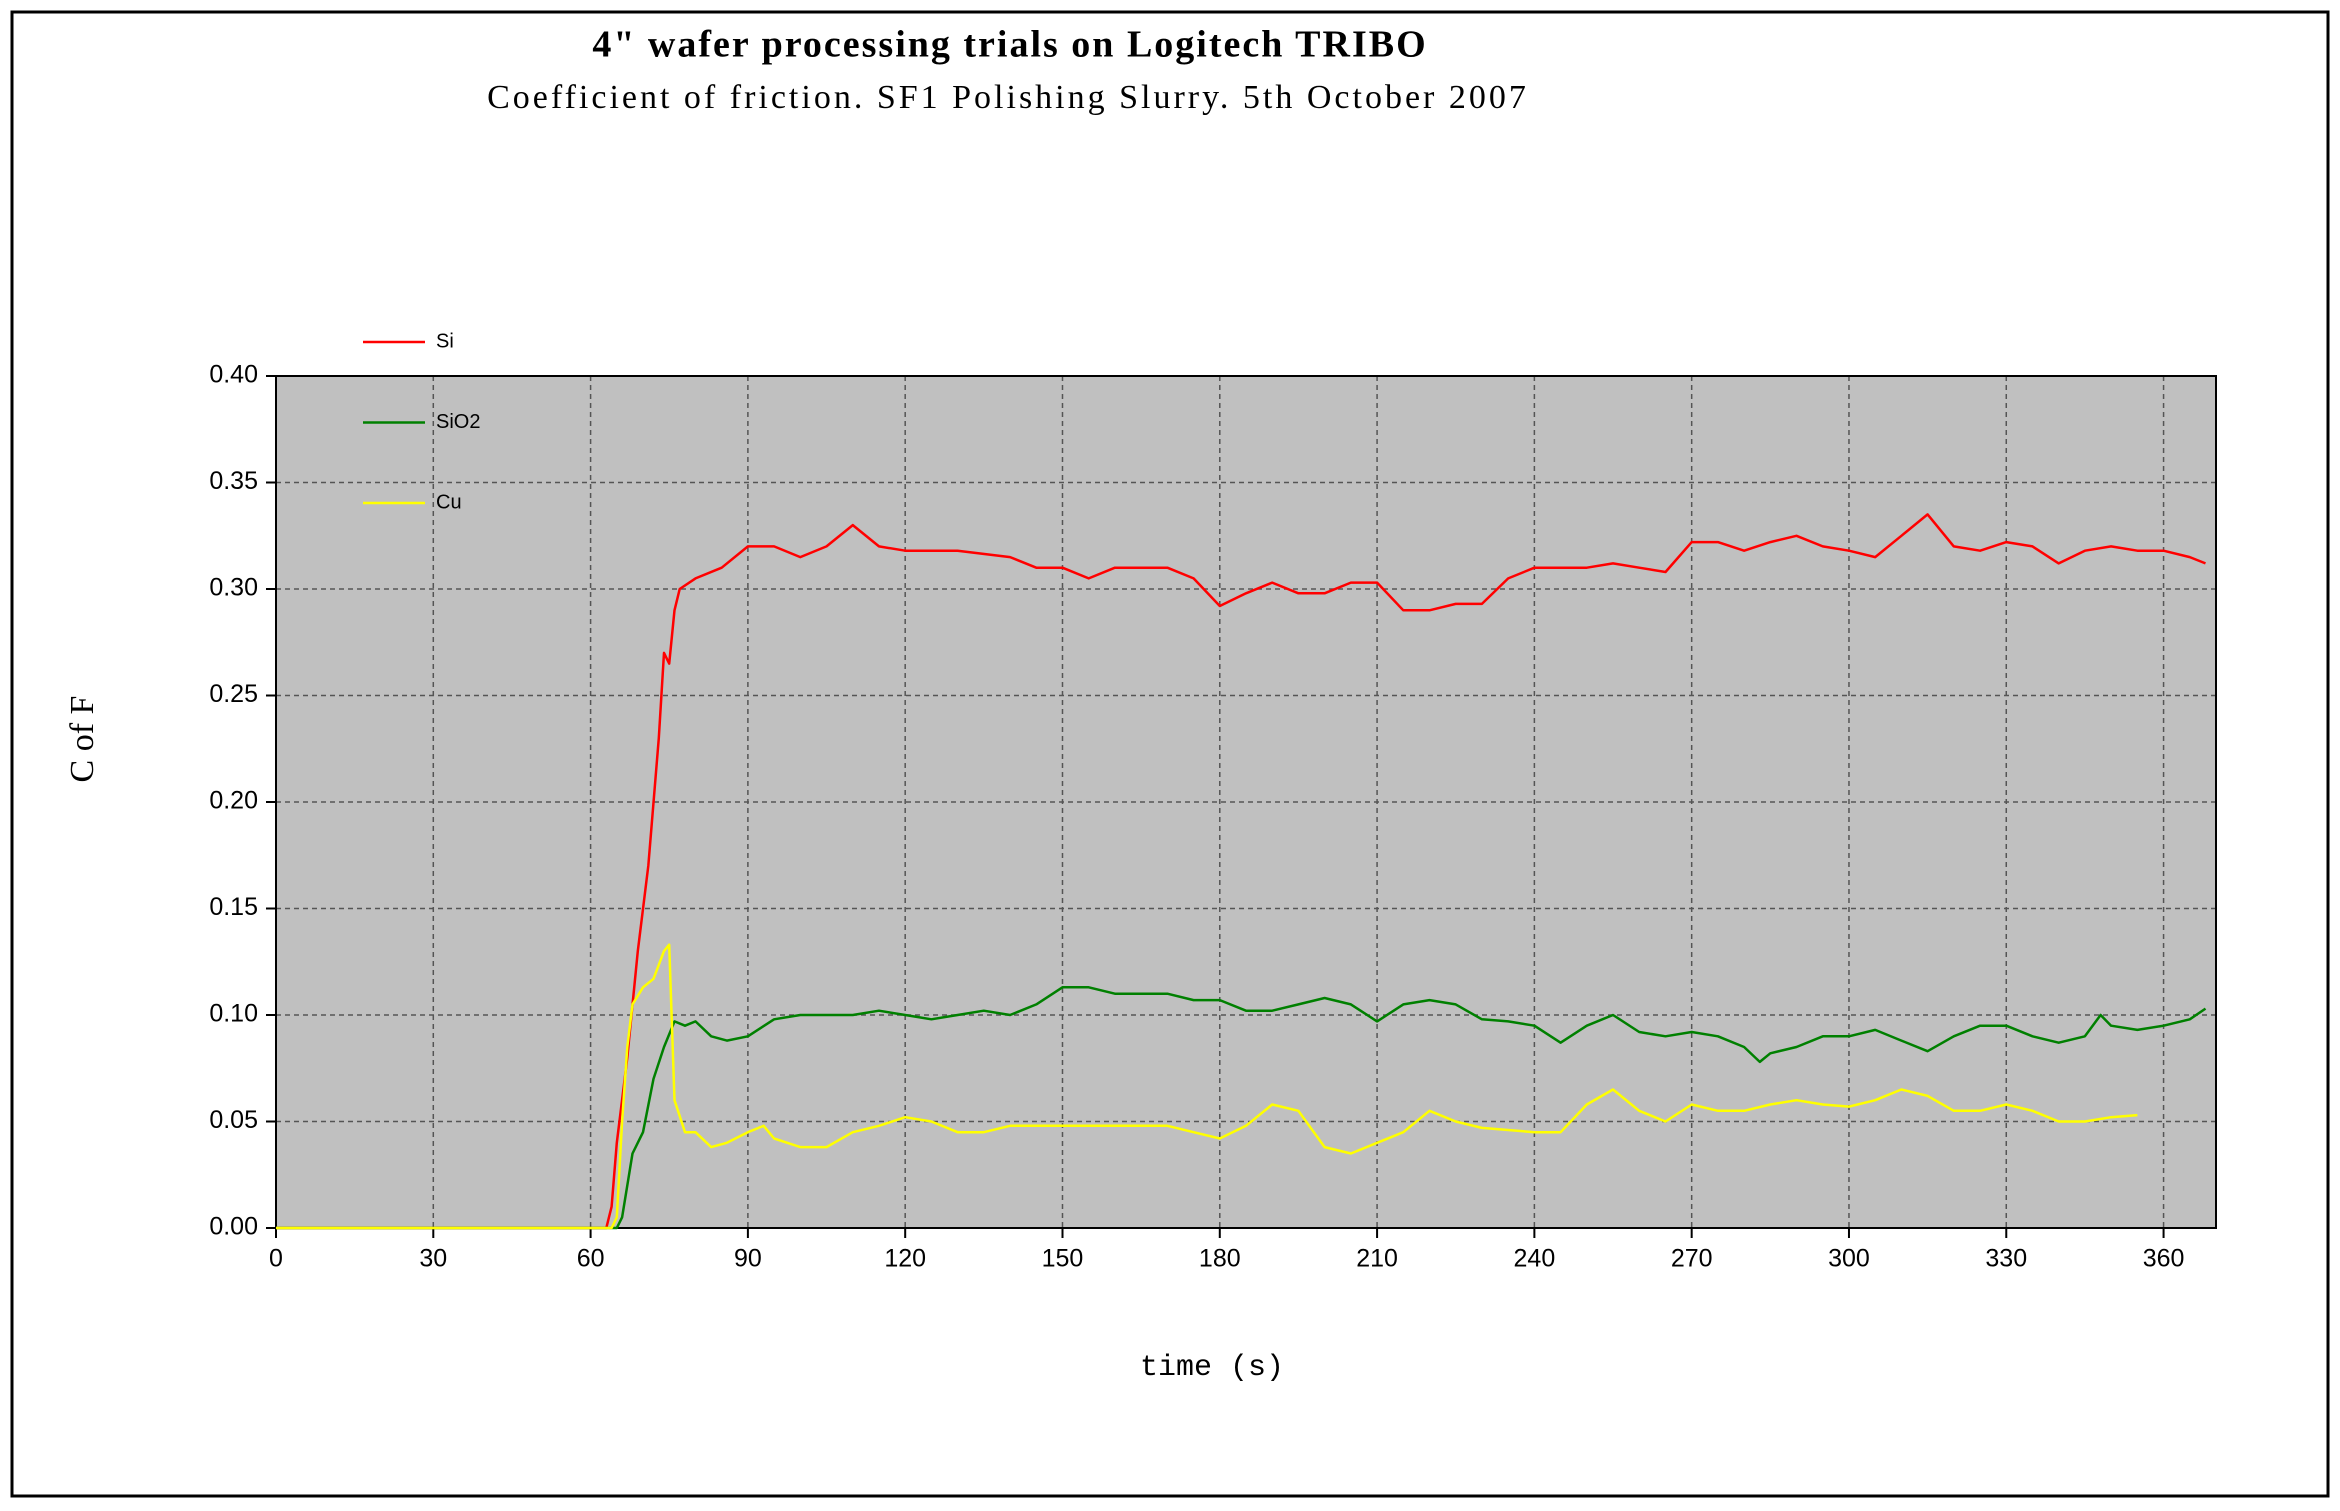  What do you see at coordinates (233, 1014) in the screenshot?
I see `y-tick-label: 0.10` at bounding box center [233, 1014].